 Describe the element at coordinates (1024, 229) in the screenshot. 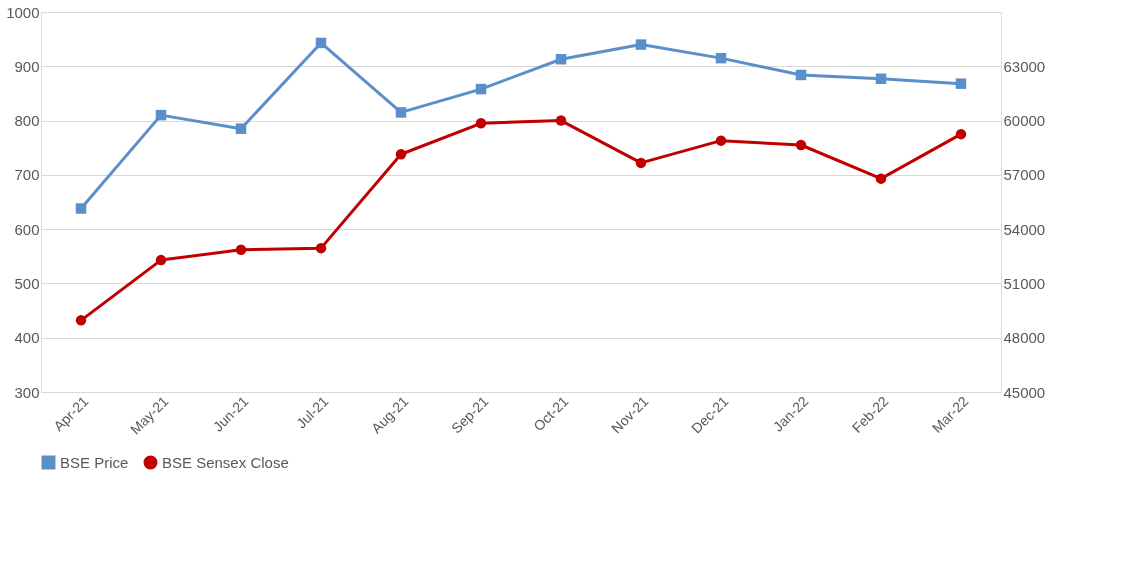

I see `y2-tick-label: 54000` at that location.